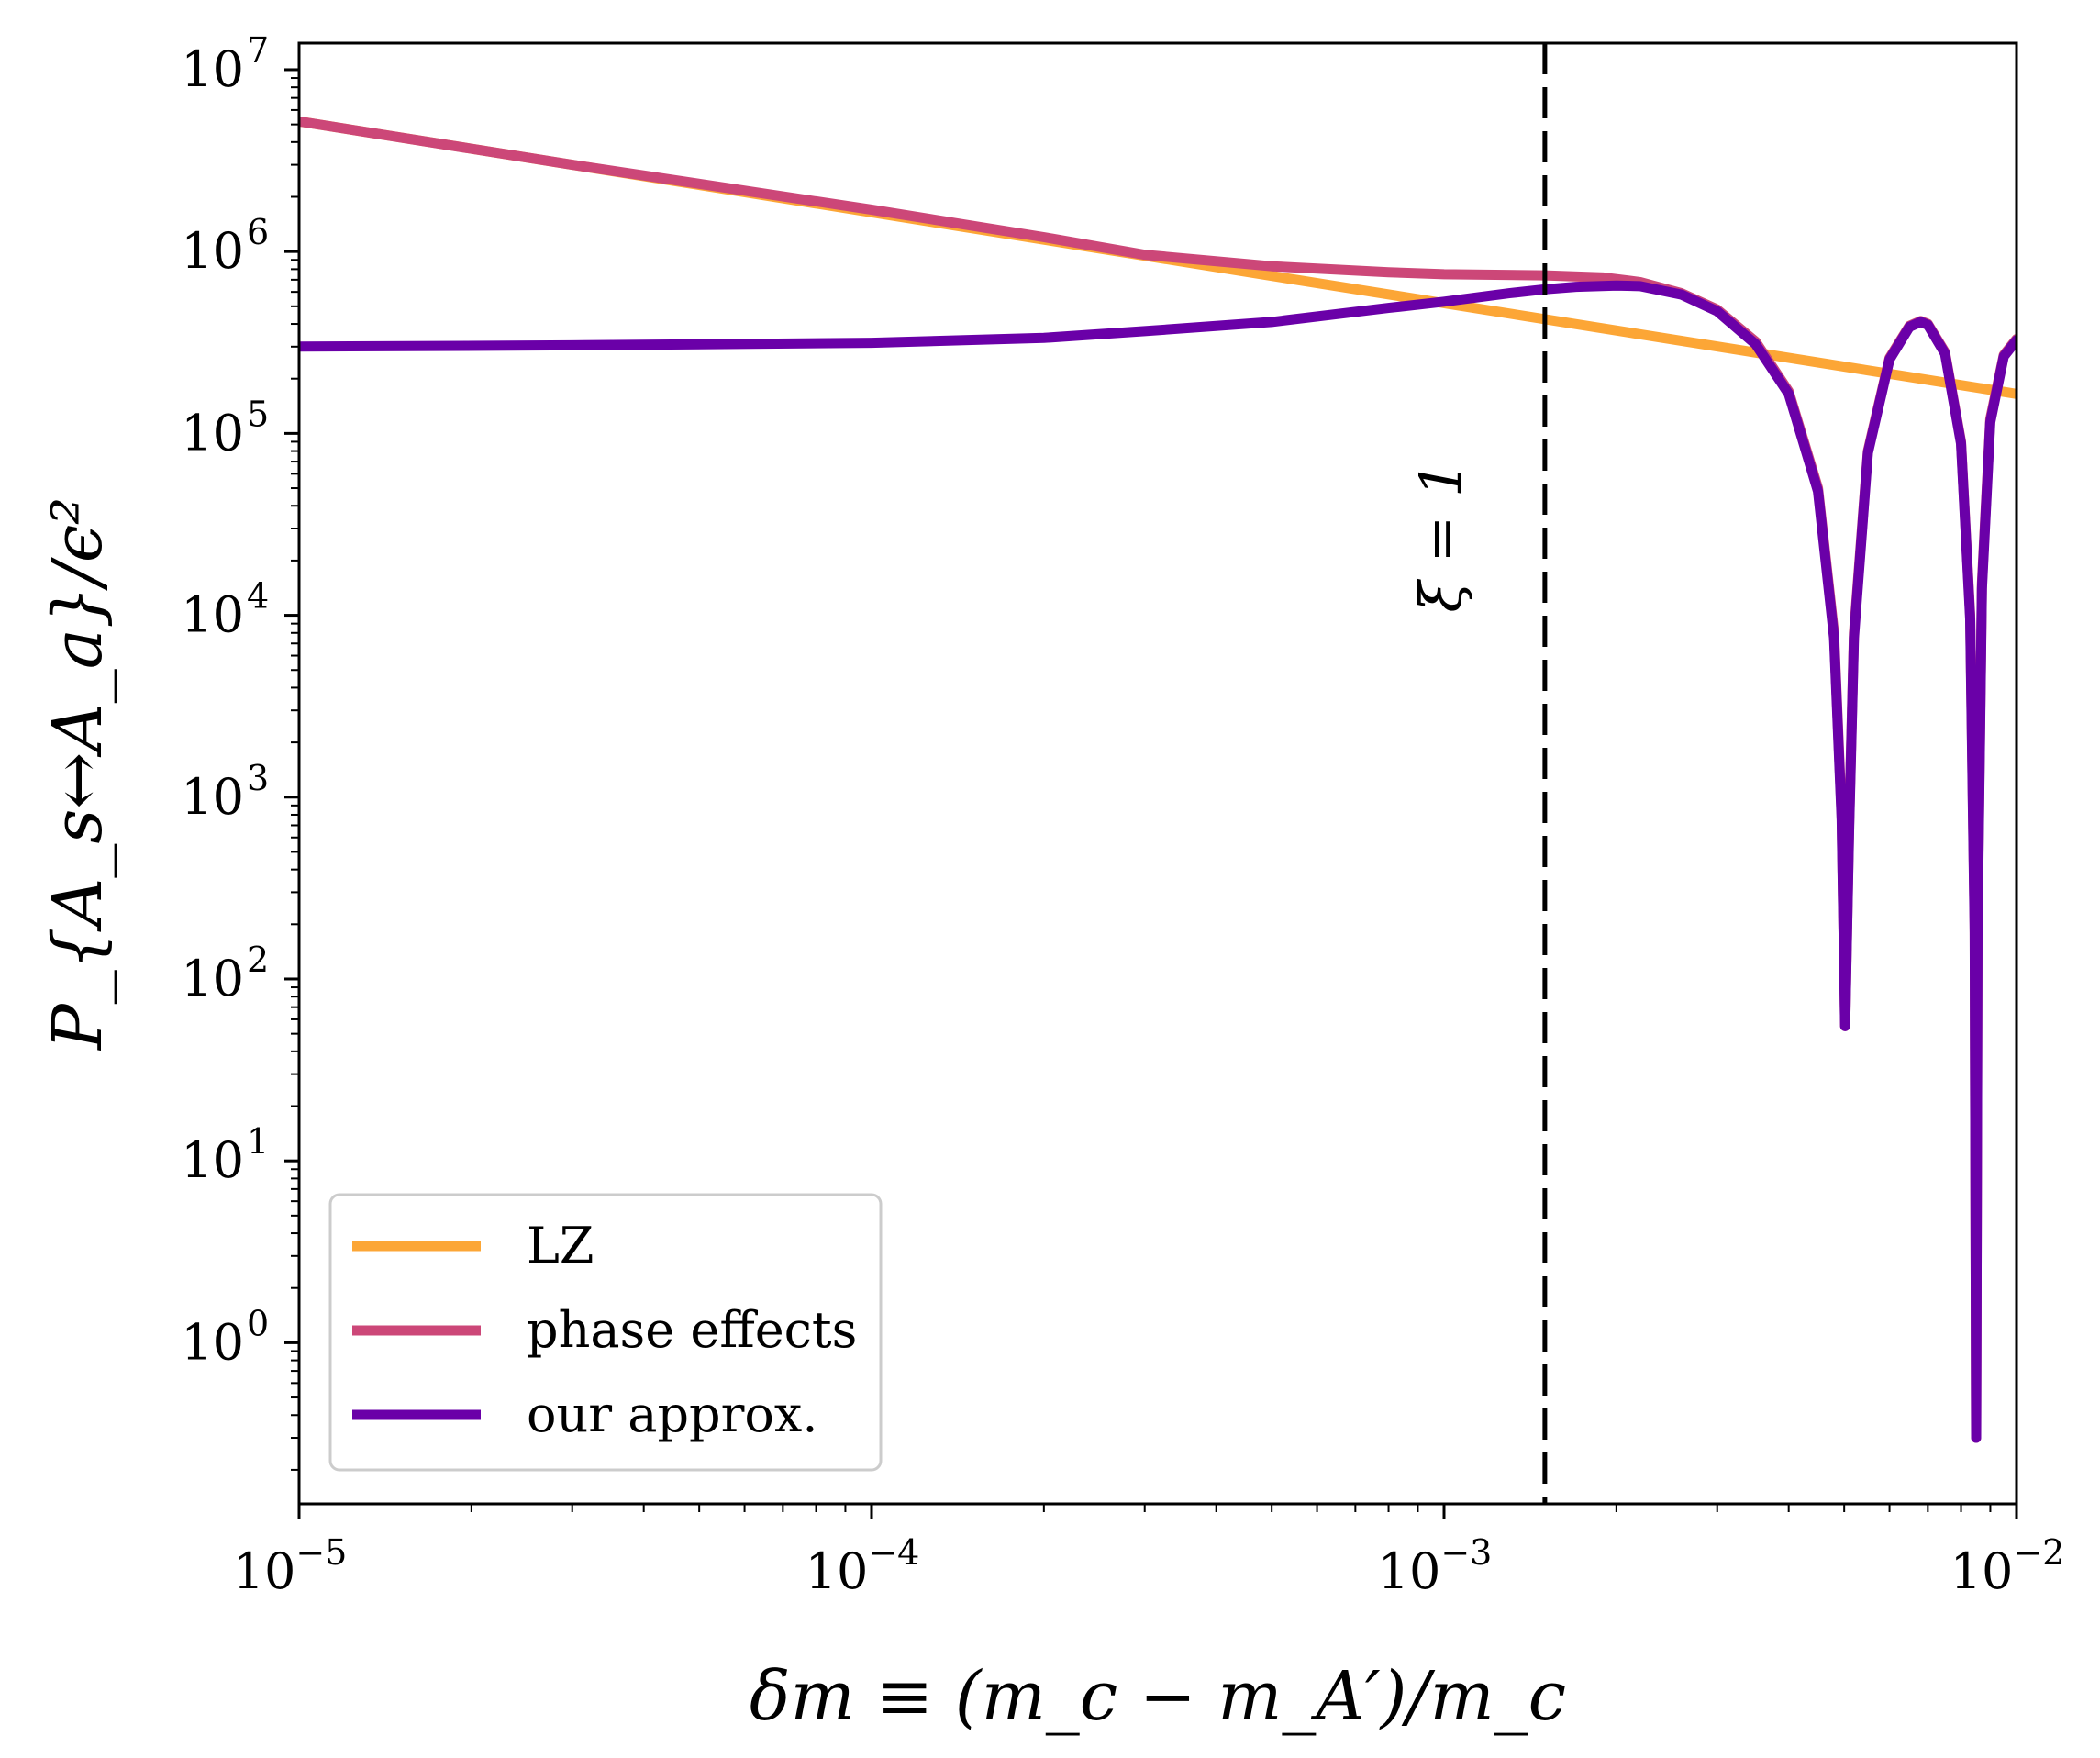 The height and width of the screenshot is (1758, 2100). Describe the element at coordinates (561, 1245) in the screenshot. I see `legend-label: LZ` at that location.